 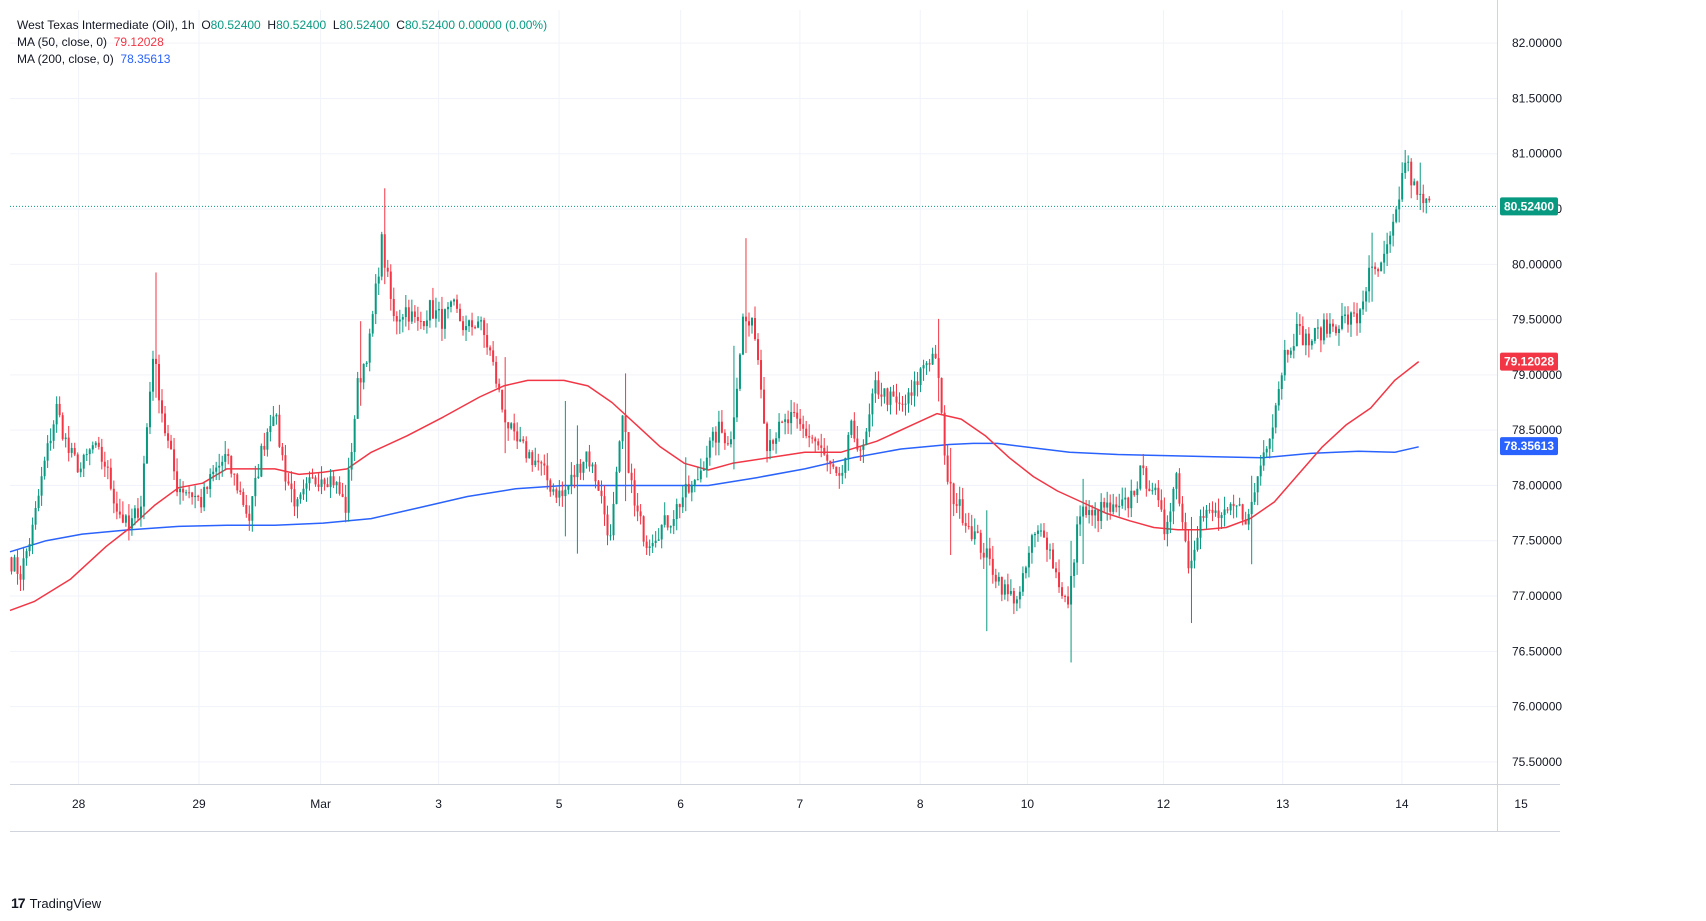 What do you see at coordinates (800, 804) in the screenshot?
I see `x-axis-ticks: 28 29 Mar 3 5 6 7 8 10 12 13 14 15` at bounding box center [800, 804].